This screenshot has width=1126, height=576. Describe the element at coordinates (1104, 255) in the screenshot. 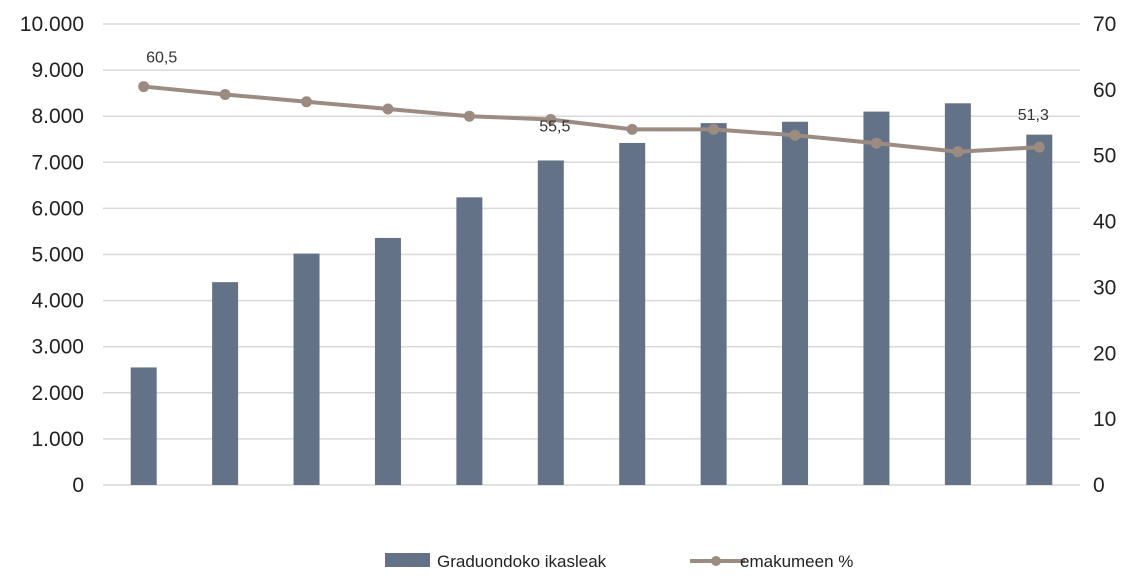

I see `right-y-axis: 0 10 20 30 40 50 60 70` at that location.